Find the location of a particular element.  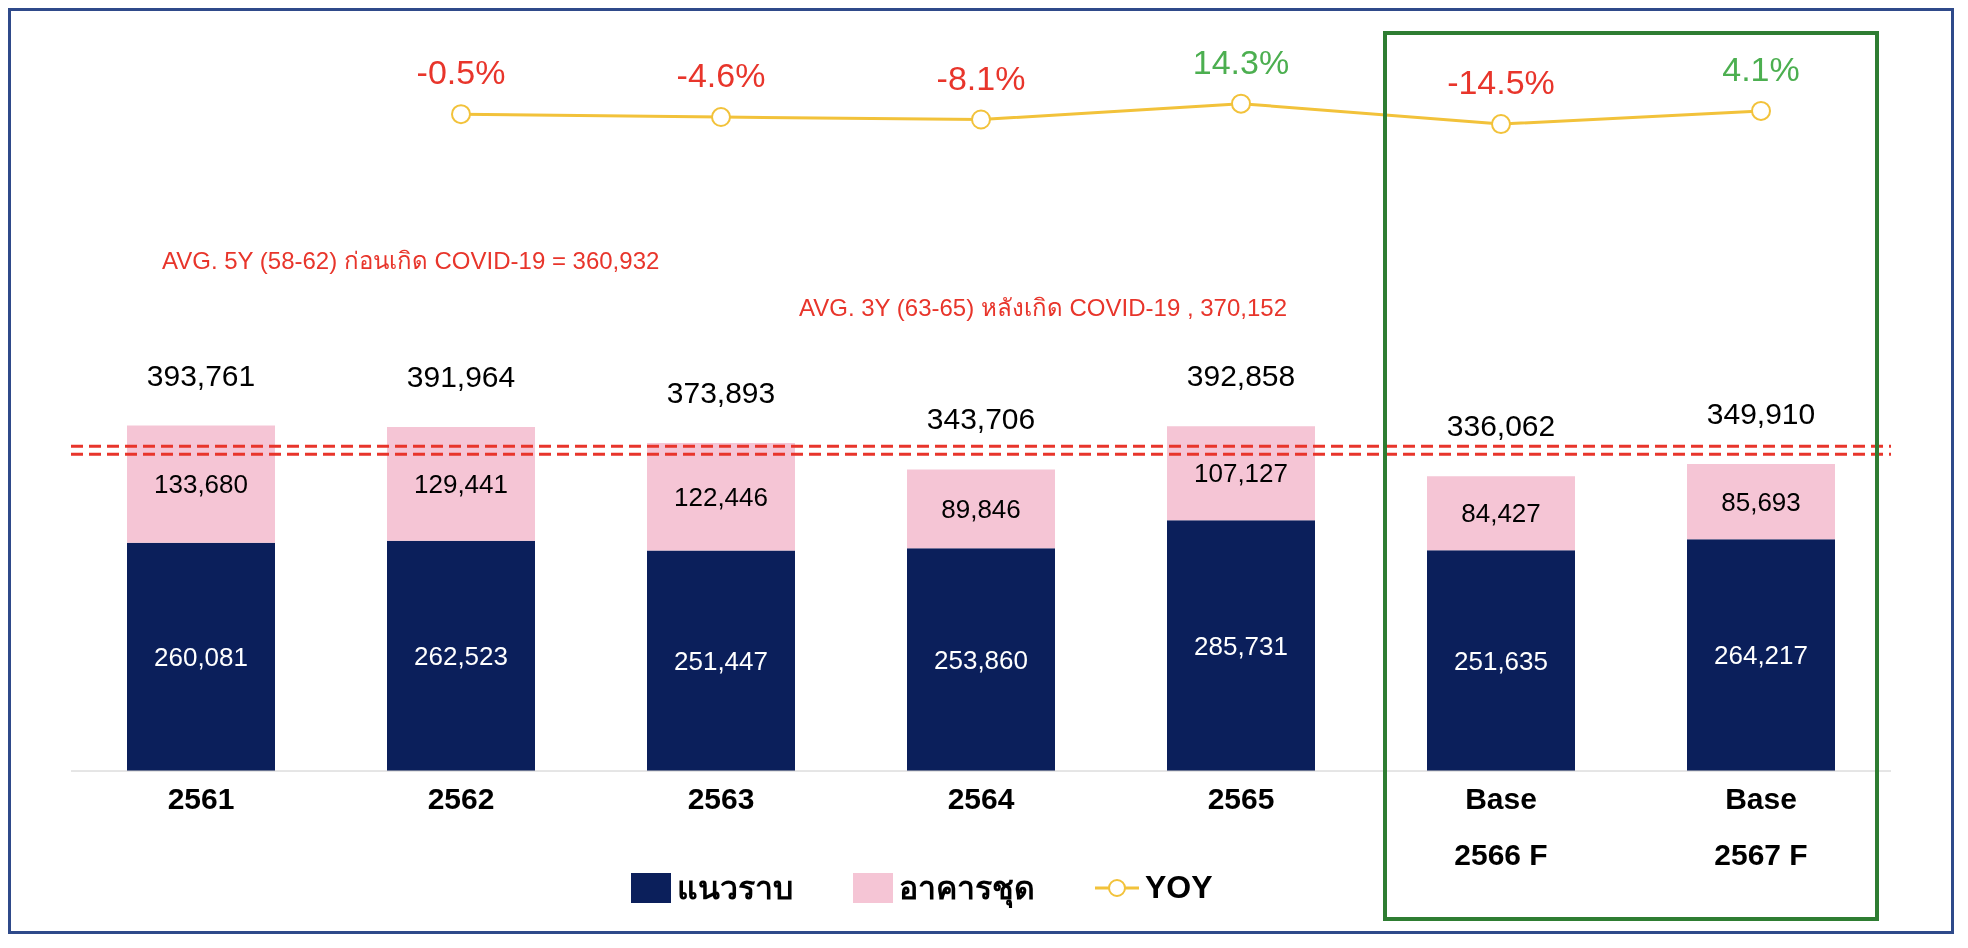

data-label: 85,693 is located at coordinates (1761, 501).